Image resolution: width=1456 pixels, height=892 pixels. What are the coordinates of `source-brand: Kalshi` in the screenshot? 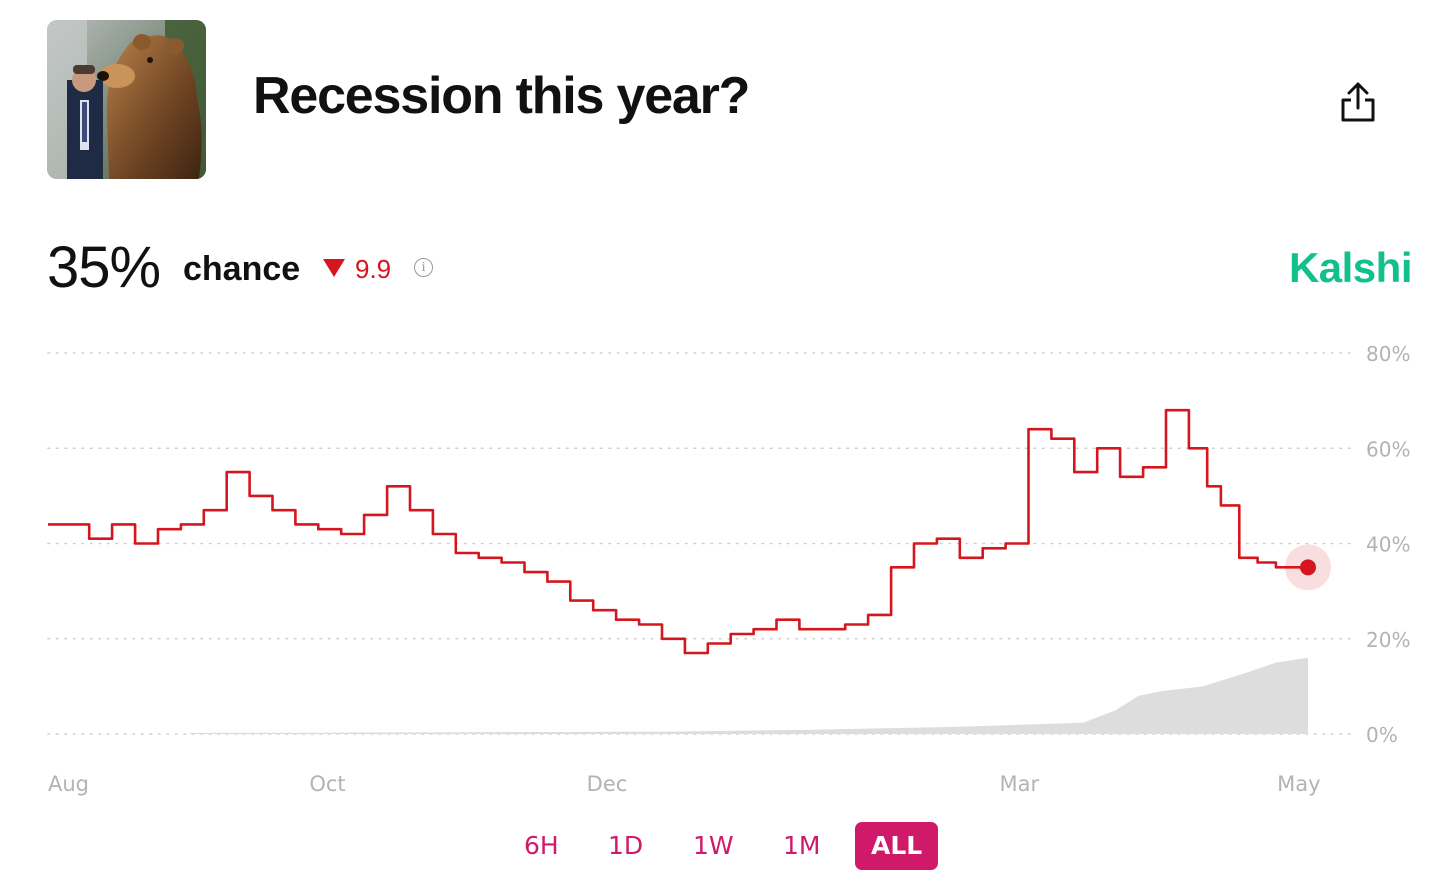 It's located at (1350, 267).